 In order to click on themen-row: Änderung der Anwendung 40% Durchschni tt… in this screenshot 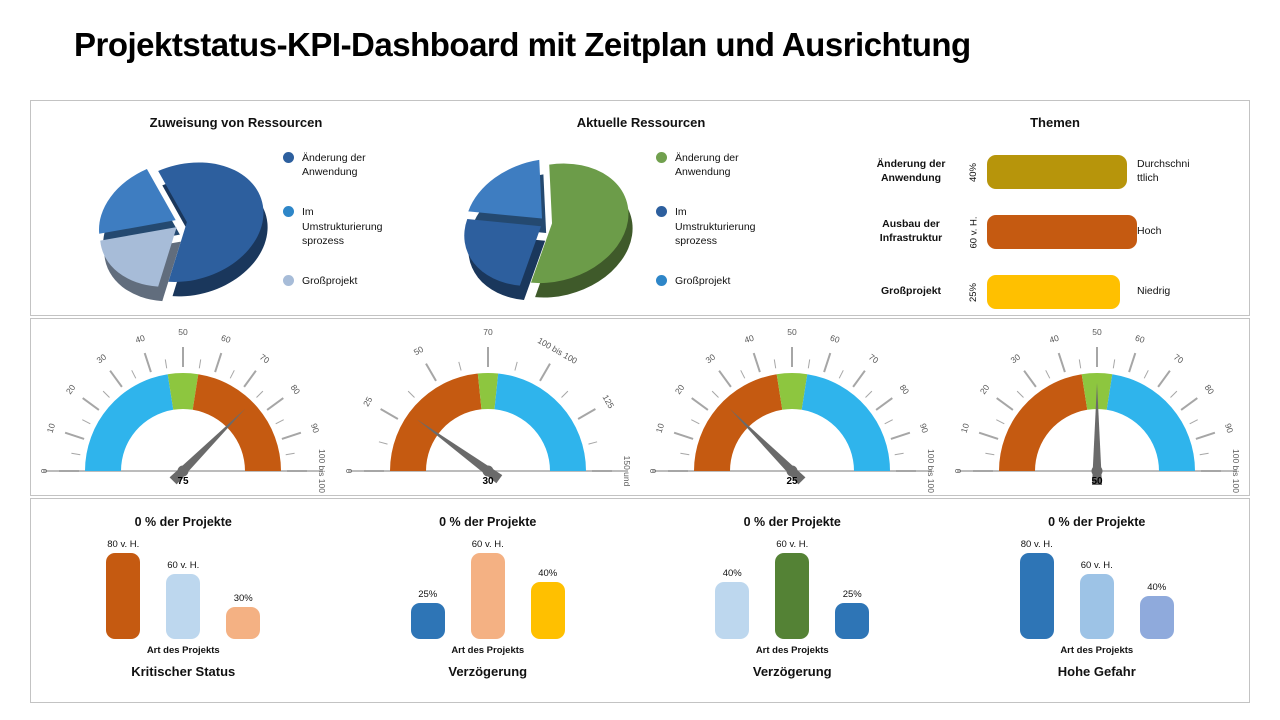, I will do `click(1055, 172)`.